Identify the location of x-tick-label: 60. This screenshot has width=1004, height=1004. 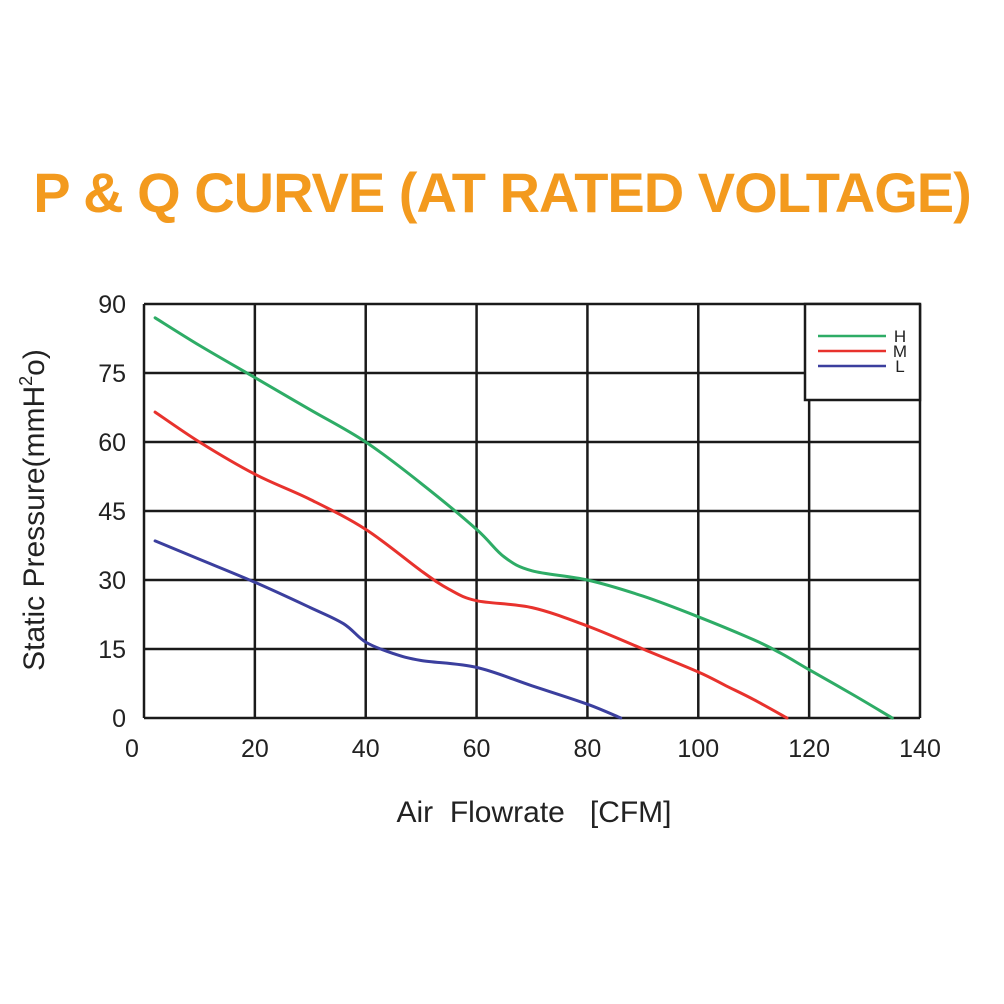
(477, 749).